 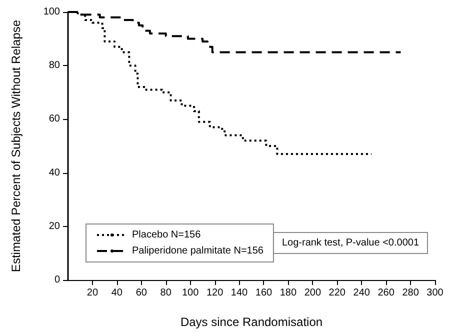 I want to click on x-tick-label: 180, so click(x=288, y=293).